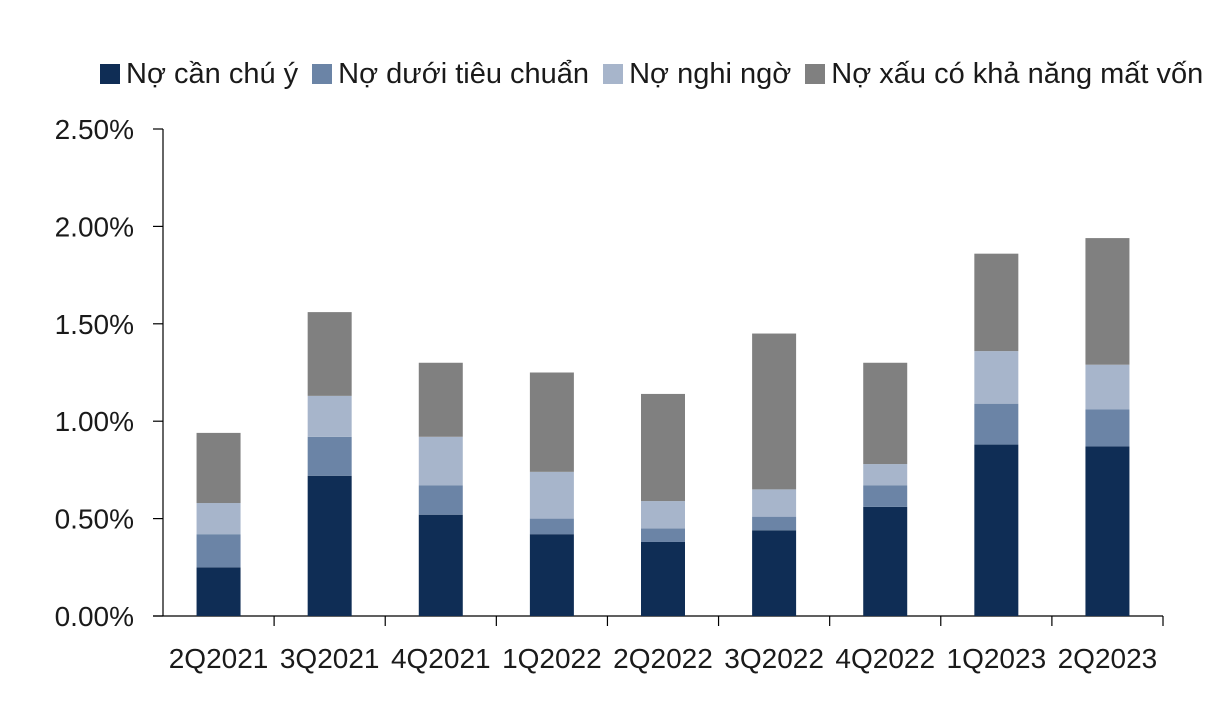 The height and width of the screenshot is (716, 1216). I want to click on legend-item-nq-duoi-tieu-chuan: Nợ dưới tiêu chuẩn, so click(450, 74).